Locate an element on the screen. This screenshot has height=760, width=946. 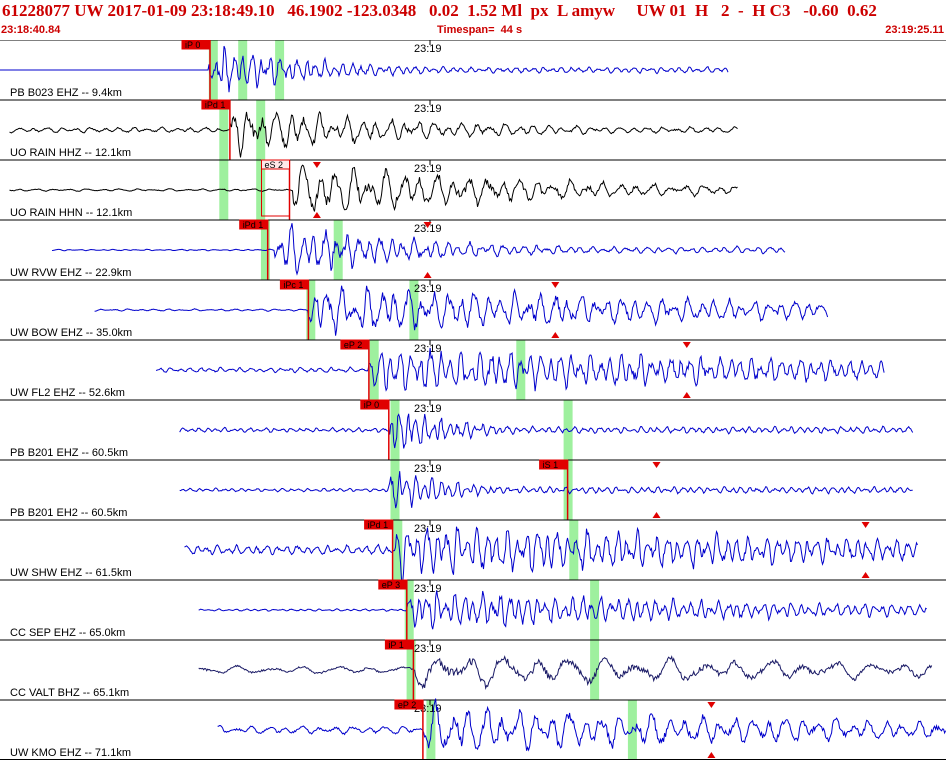
time-tick-label-3: 23:19 is located at coordinates (428, 169).